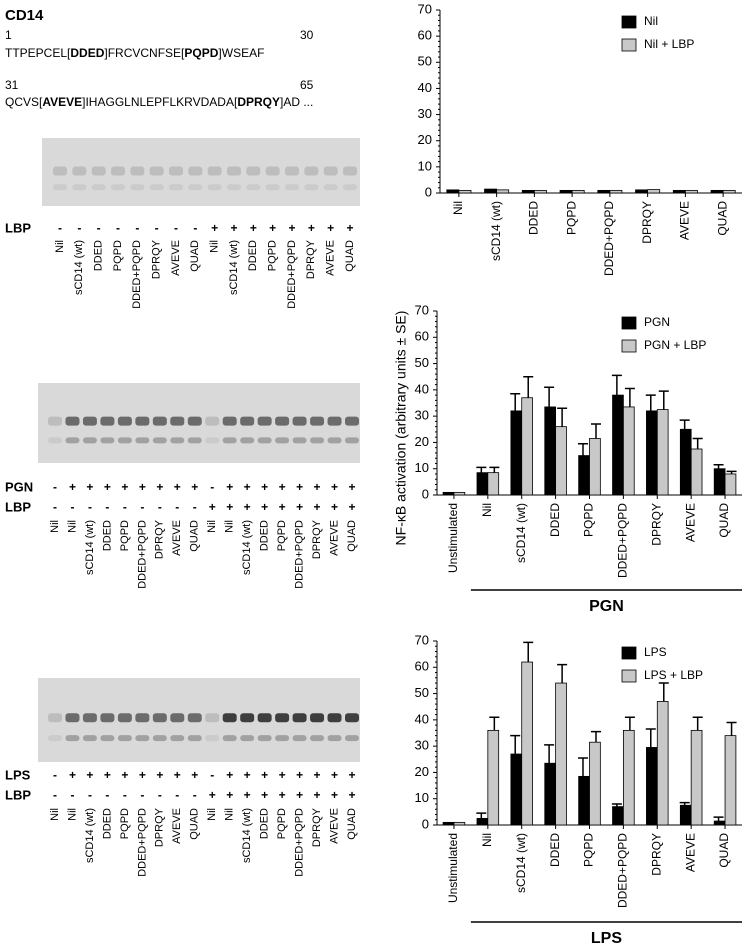  Describe the element at coordinates (422, 336) in the screenshot. I see `y-tick-label: 60` at that location.